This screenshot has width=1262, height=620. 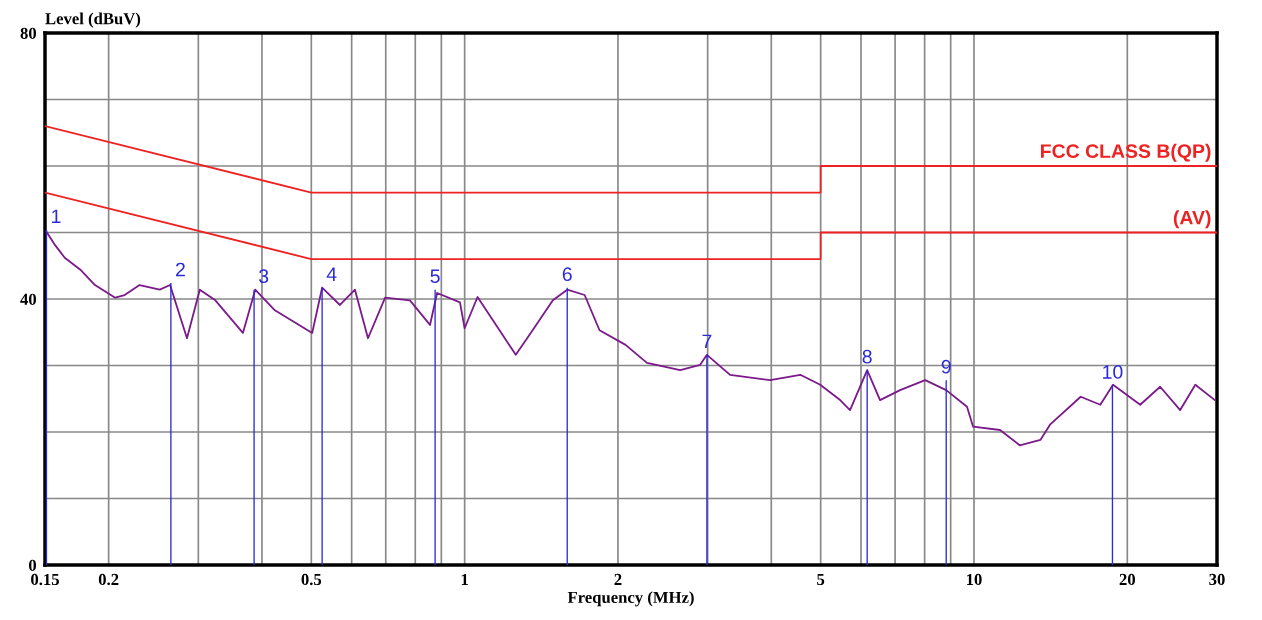 I want to click on y-axis-title: Level (dBuV), so click(x=93, y=20).